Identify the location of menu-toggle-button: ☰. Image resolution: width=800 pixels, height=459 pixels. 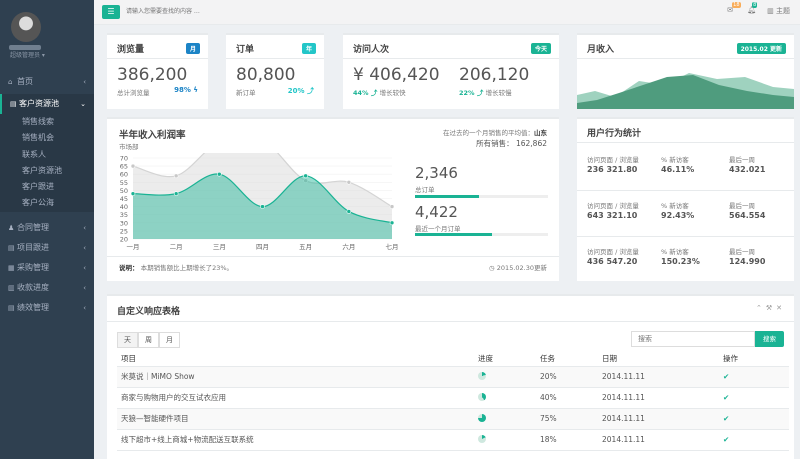
(111, 12).